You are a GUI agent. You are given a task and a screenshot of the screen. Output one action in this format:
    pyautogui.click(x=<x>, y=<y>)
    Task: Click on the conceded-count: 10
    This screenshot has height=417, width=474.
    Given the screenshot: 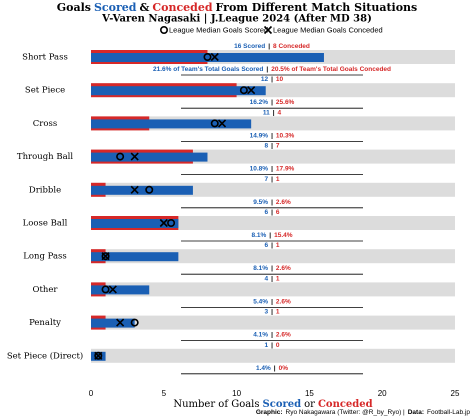 What is the action you would take?
    pyautogui.click(x=280, y=79)
    